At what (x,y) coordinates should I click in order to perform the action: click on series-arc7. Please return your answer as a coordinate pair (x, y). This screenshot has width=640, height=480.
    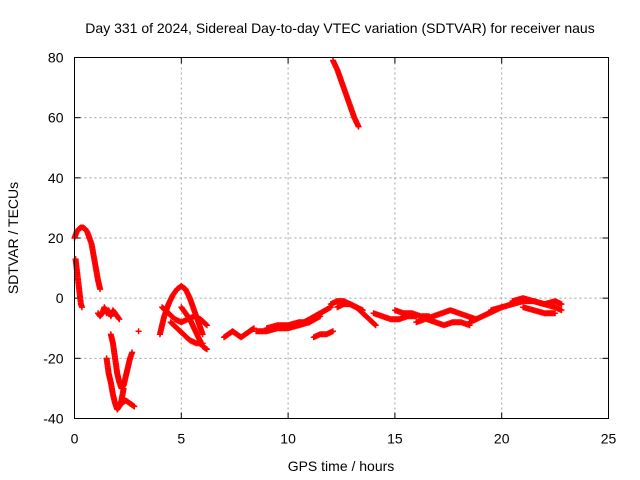
    Looking at the image, I should click on (138, 331).